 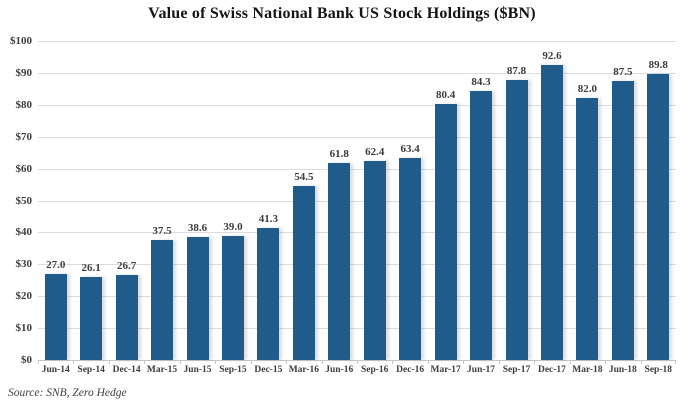 I want to click on y-axis-label: $10, so click(x=24, y=328).